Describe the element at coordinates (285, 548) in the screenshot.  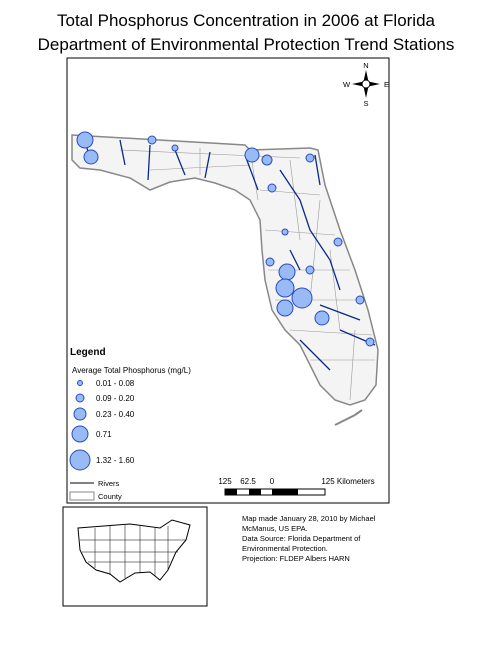
I see `note-line: Environmental Protection.` at that location.